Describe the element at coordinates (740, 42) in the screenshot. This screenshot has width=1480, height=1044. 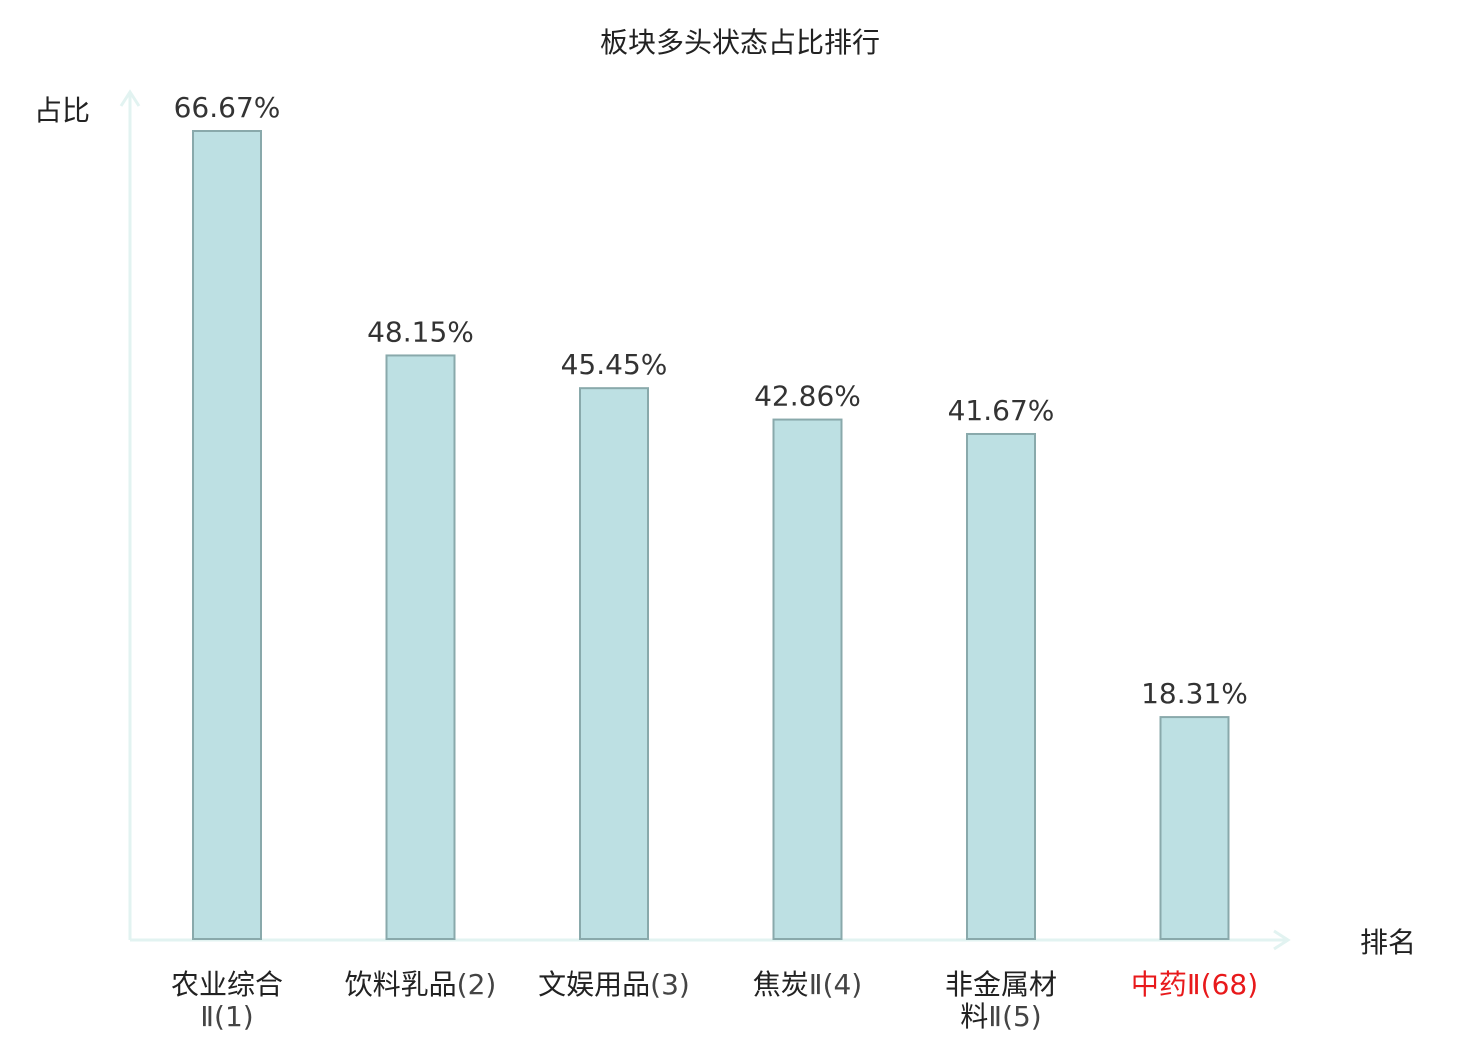
I see `chart-title: 板块多头状态占比排行` at that location.